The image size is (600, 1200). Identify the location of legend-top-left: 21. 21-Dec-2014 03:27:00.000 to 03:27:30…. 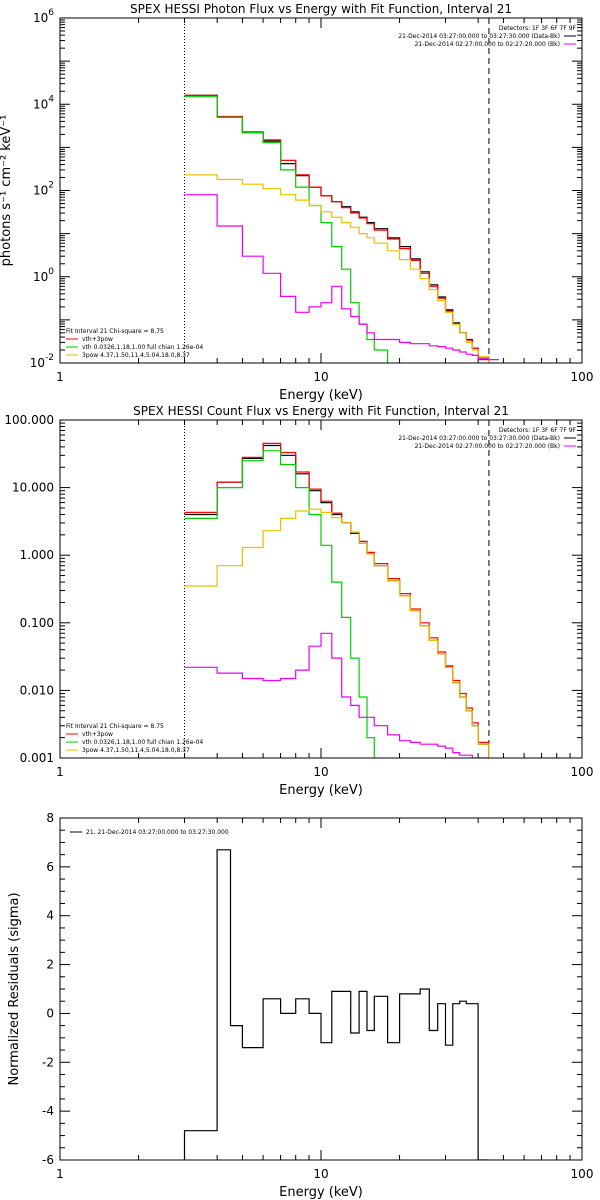
(149, 832).